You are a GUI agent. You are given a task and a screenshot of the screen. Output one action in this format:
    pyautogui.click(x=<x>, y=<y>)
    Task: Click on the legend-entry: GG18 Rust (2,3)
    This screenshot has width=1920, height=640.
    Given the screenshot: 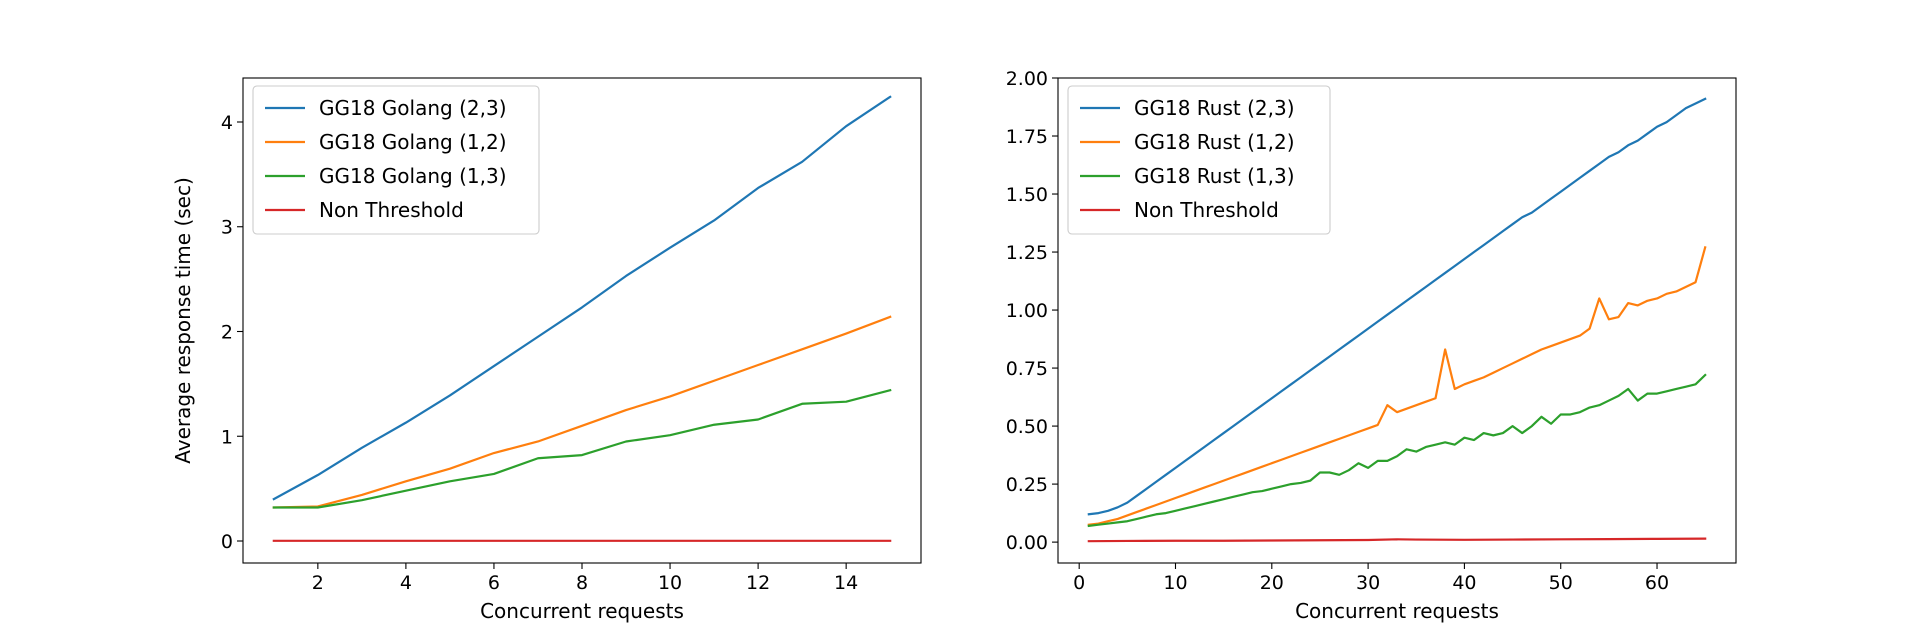 What is the action you would take?
    pyautogui.click(x=1214, y=108)
    